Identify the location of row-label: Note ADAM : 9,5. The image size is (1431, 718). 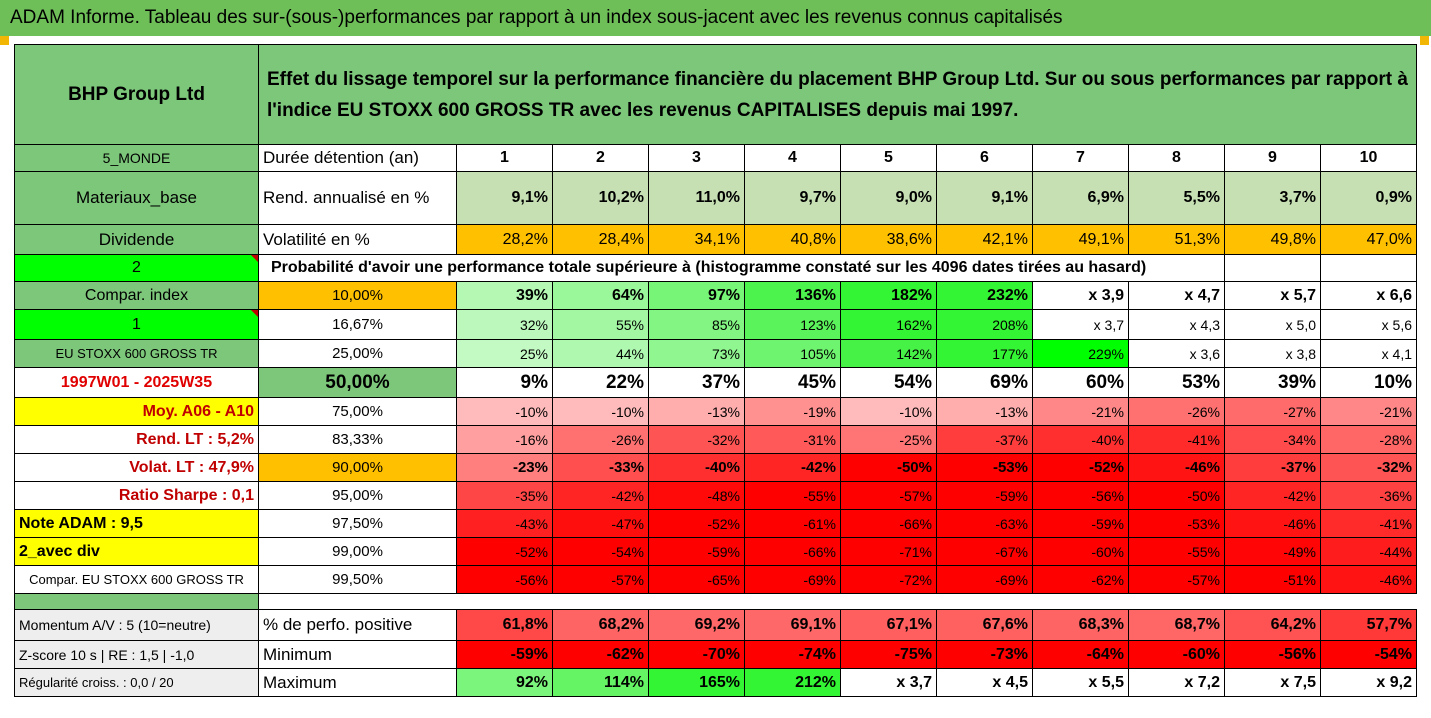
(136, 523).